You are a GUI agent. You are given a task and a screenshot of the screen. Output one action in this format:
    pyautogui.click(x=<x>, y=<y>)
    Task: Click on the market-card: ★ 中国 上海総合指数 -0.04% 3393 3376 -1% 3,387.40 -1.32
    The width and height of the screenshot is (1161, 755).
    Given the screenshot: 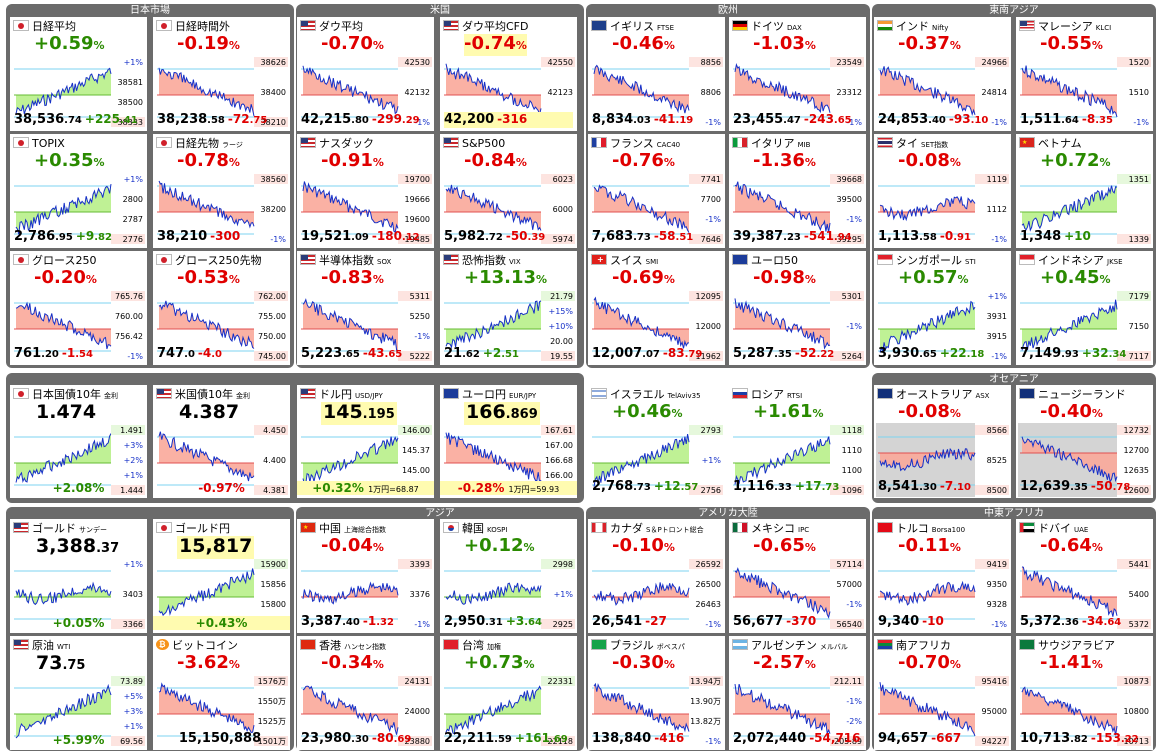 What is the action you would take?
    pyautogui.click(x=365, y=576)
    